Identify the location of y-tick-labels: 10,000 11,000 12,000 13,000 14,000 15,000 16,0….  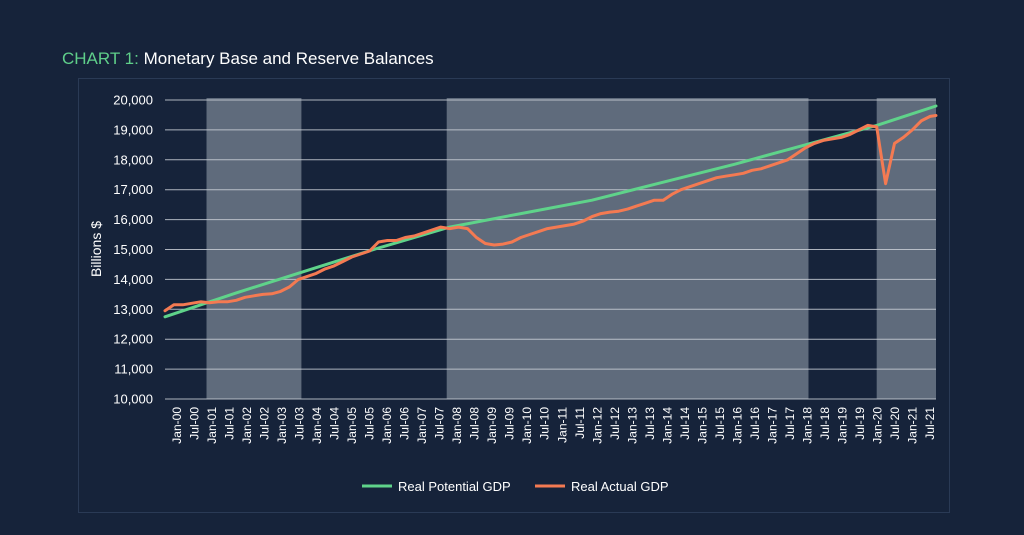
(133, 250).